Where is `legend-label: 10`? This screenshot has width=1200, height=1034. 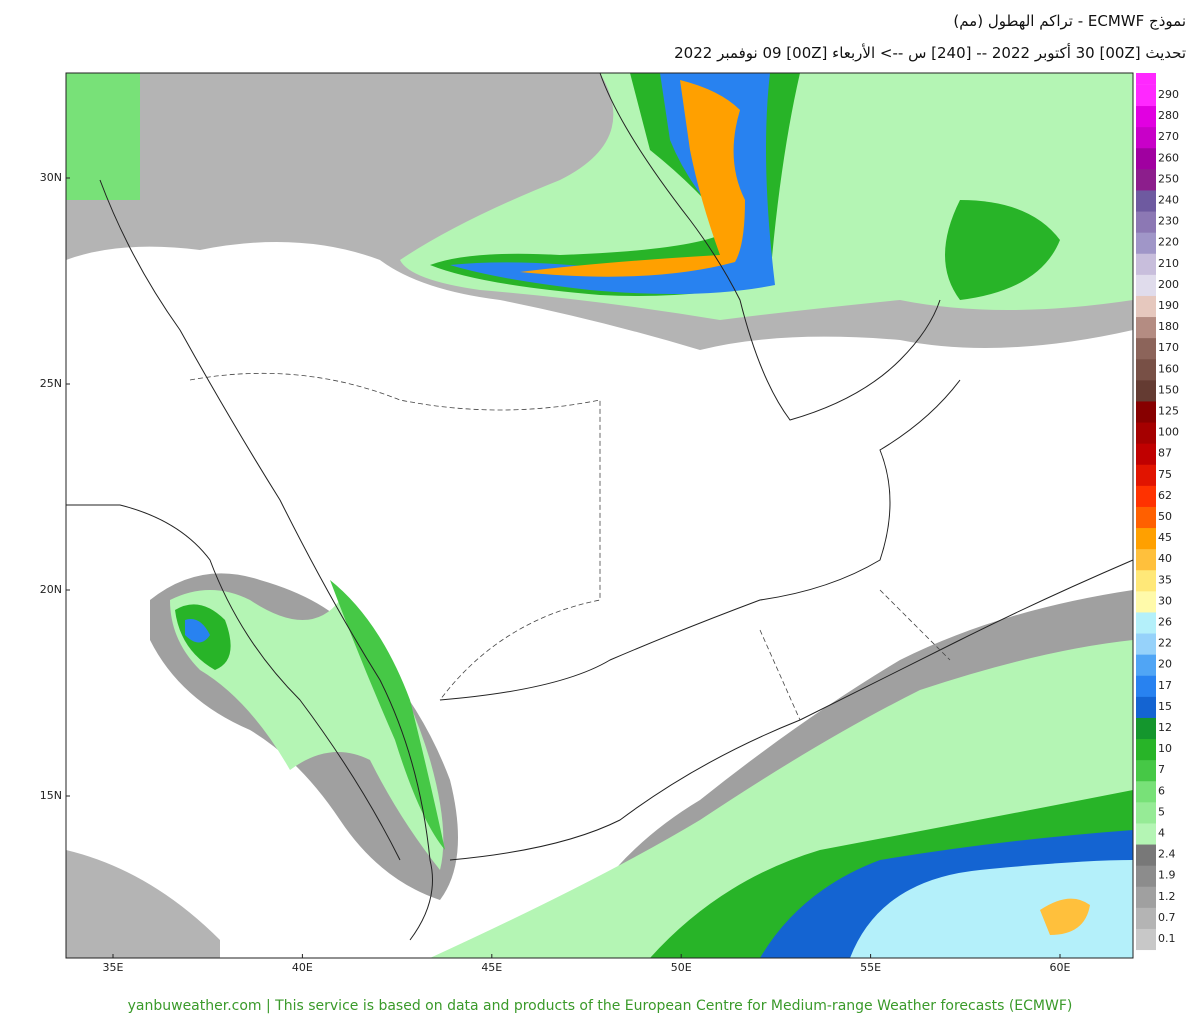 legend-label: 10 is located at coordinates (1165, 748).